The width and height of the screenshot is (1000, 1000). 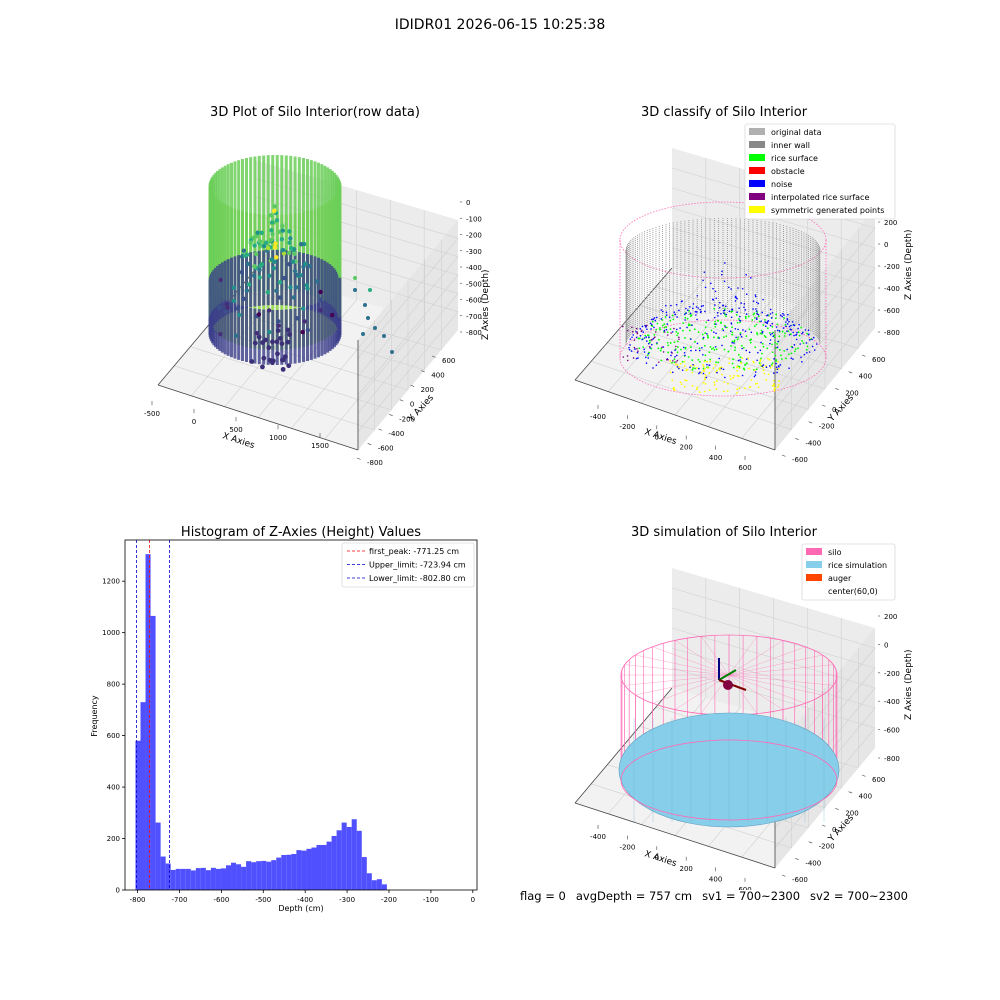 I want to click on x-tick-label: -600, so click(x=221, y=900).